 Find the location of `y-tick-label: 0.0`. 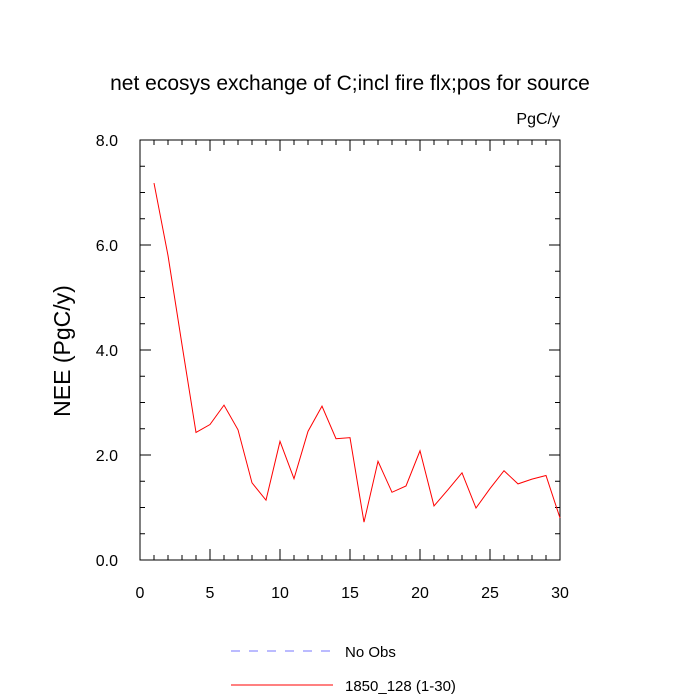

y-tick-label: 0.0 is located at coordinates (107, 561).